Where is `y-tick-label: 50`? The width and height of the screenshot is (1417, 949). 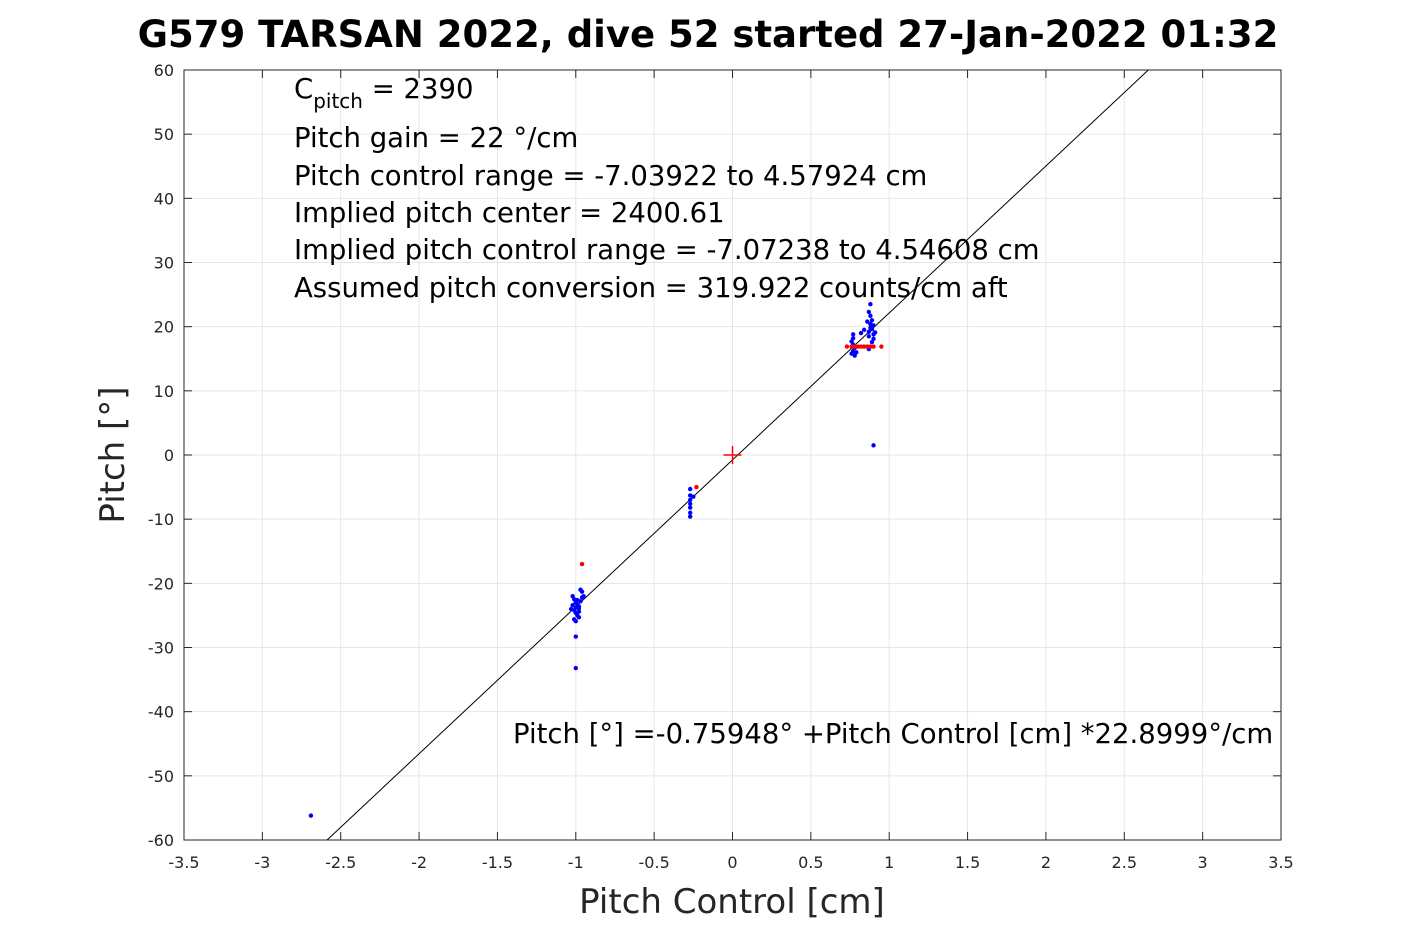
y-tick-label: 50 is located at coordinates (164, 134).